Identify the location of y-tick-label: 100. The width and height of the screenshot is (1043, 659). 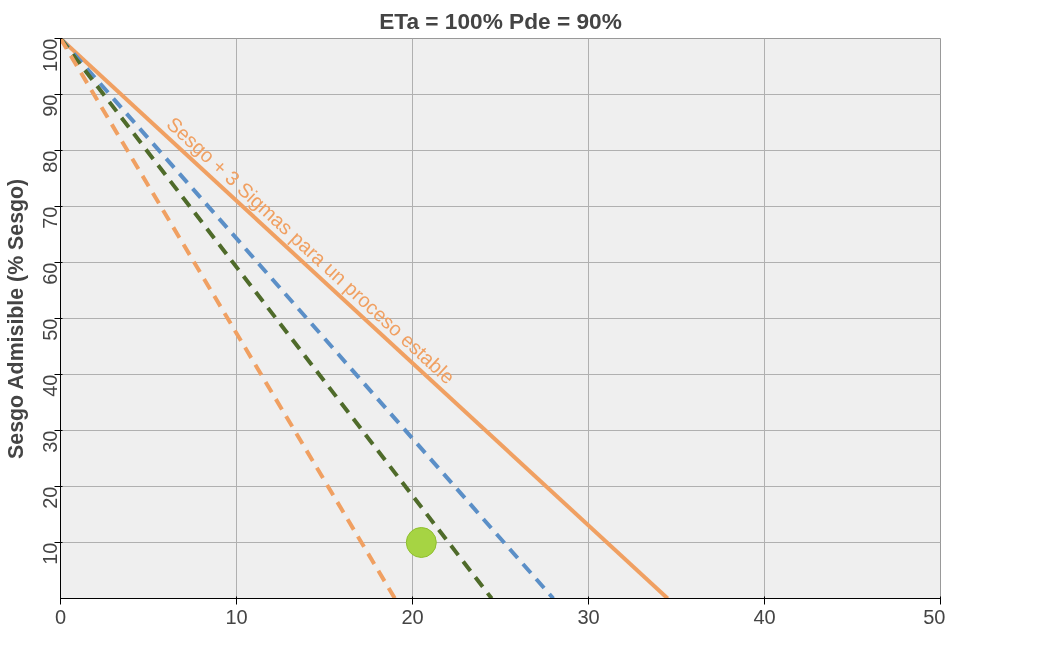
(49, 55).